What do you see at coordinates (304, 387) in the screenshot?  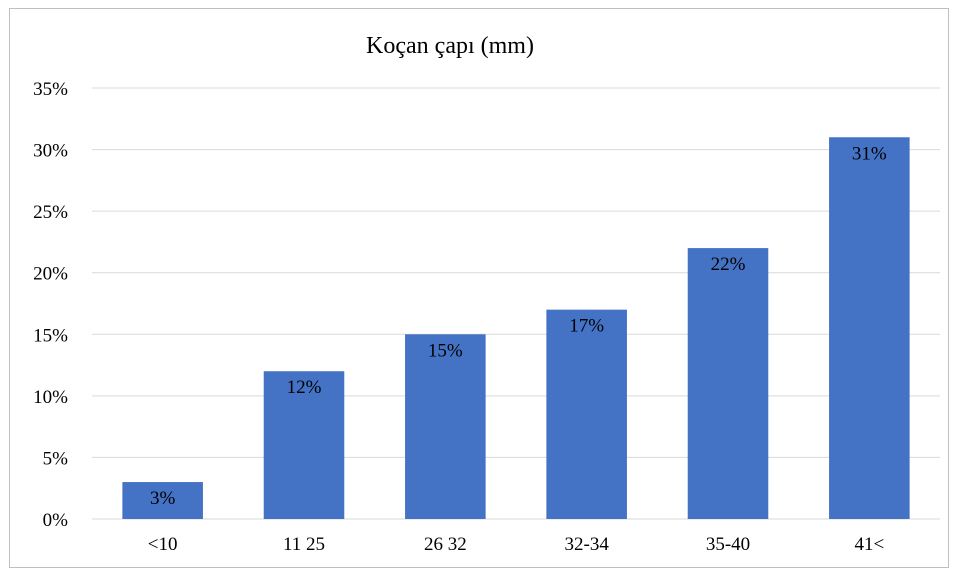 I see `data-label: 12%` at bounding box center [304, 387].